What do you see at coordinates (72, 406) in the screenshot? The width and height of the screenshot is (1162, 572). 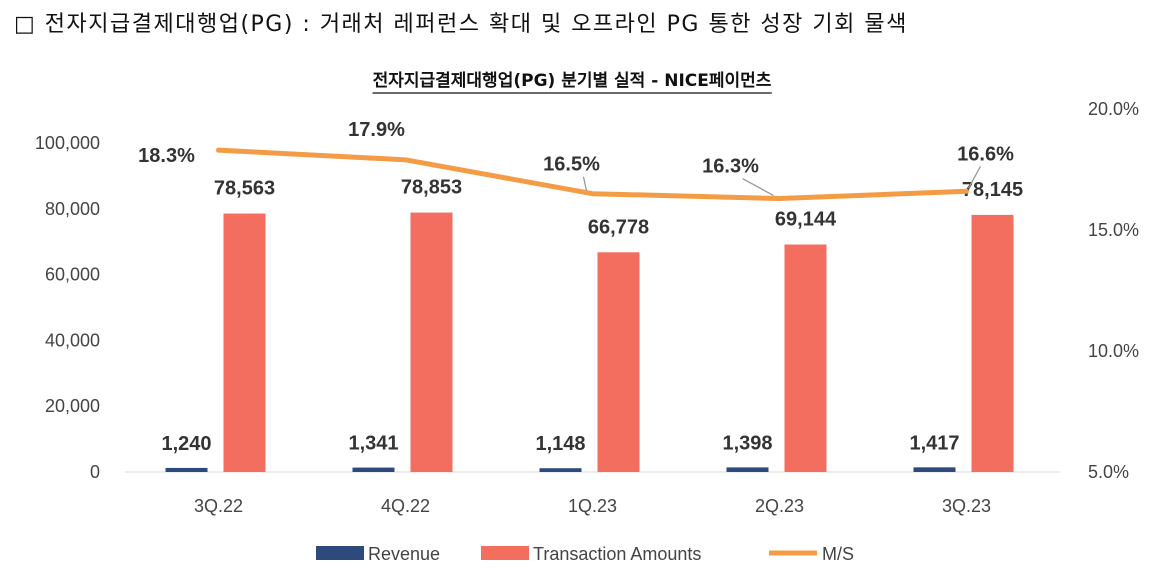 I see `left-axis-tick-label: 20,000` at bounding box center [72, 406].